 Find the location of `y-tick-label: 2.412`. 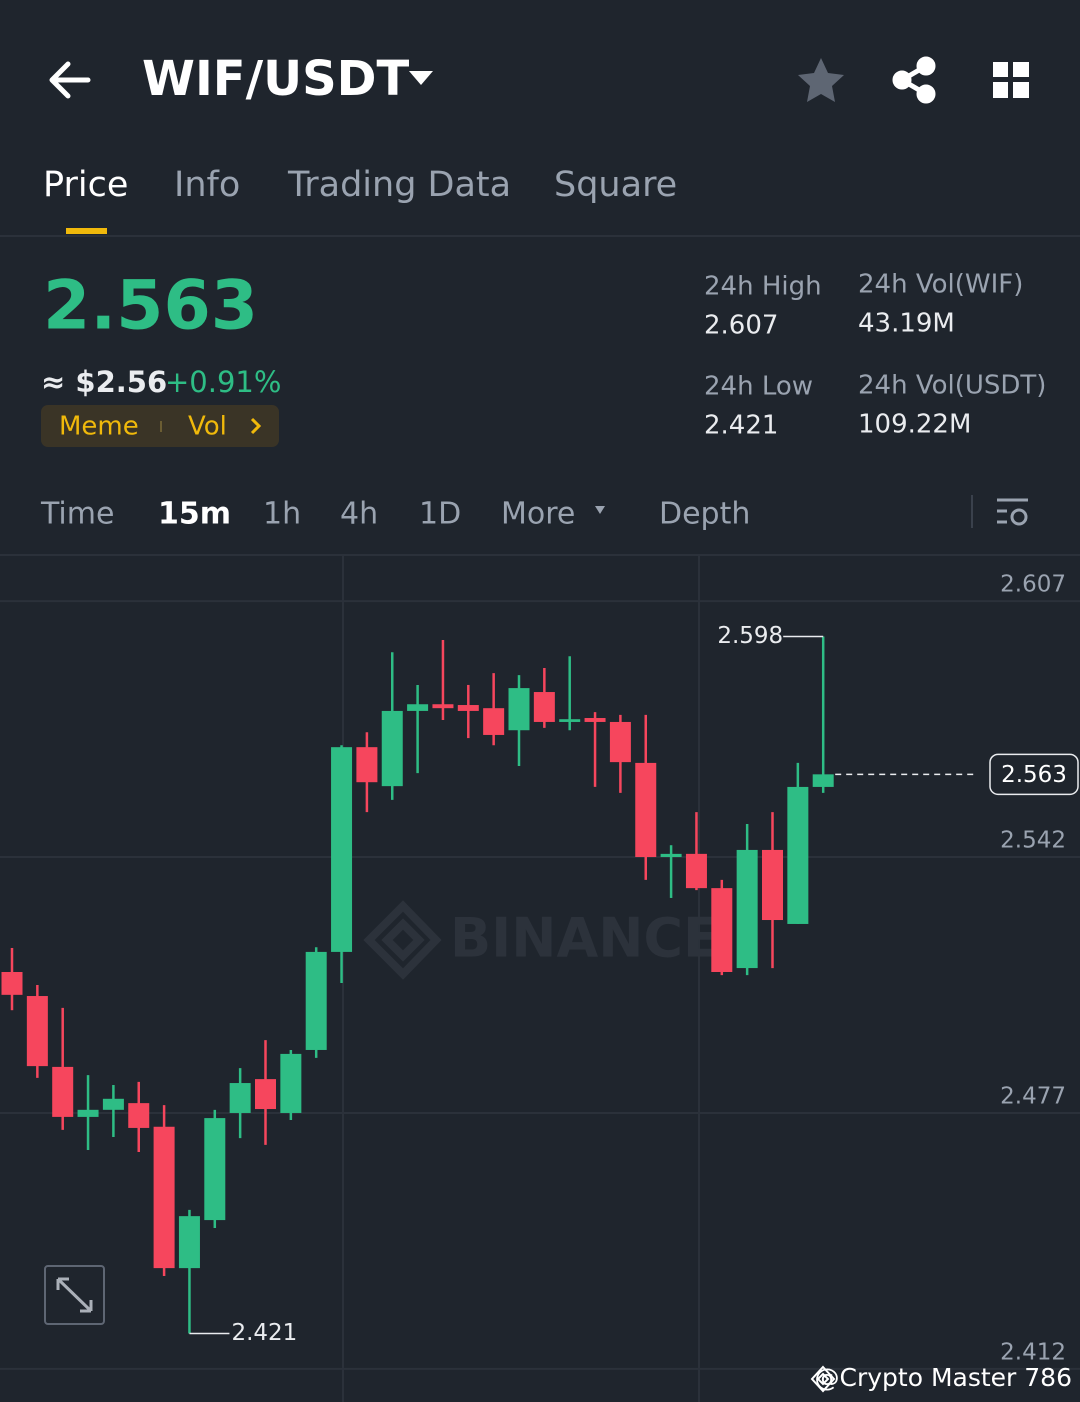

y-tick-label: 2.412 is located at coordinates (1033, 1352).